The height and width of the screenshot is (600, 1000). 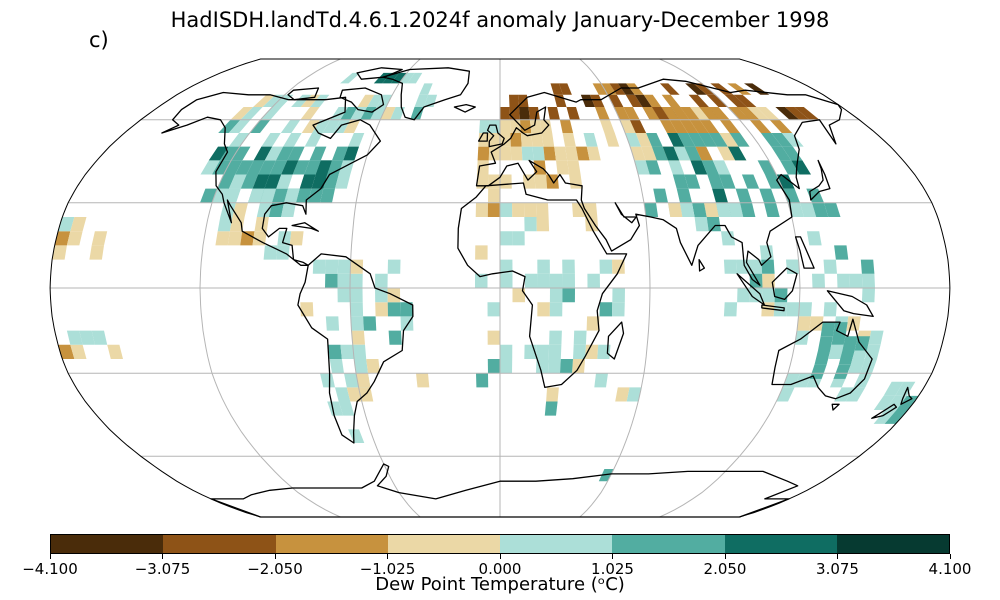 I want to click on colorbar-segment, so click(x=107, y=544).